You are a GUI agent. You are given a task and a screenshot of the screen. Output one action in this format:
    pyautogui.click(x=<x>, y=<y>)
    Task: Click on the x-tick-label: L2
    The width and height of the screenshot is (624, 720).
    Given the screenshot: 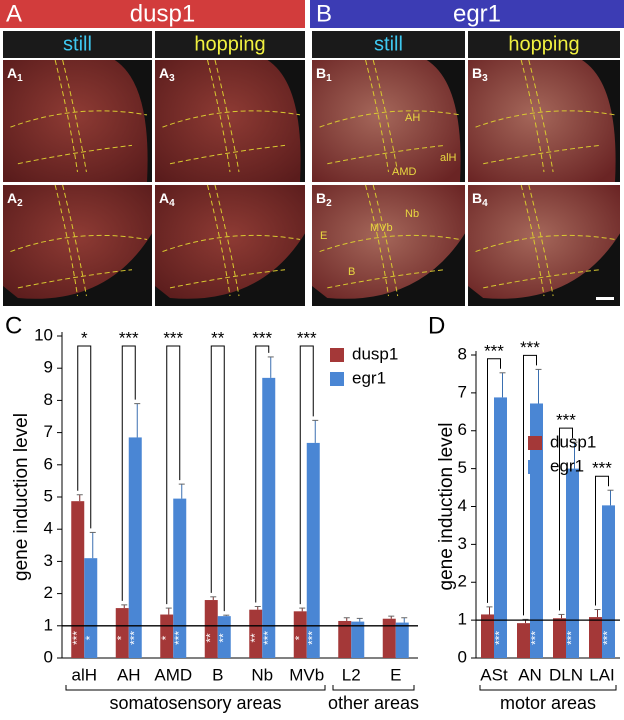 What is the action you would take?
    pyautogui.click(x=351, y=674)
    